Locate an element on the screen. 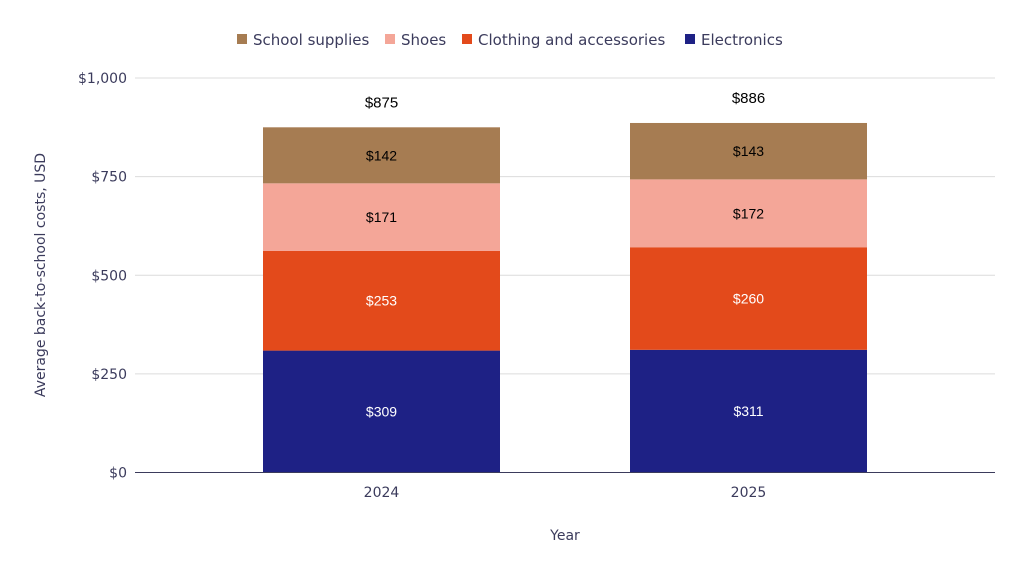 Image resolution: width=1024 pixels, height=573 pixels. data-label: $309 is located at coordinates (381, 412).